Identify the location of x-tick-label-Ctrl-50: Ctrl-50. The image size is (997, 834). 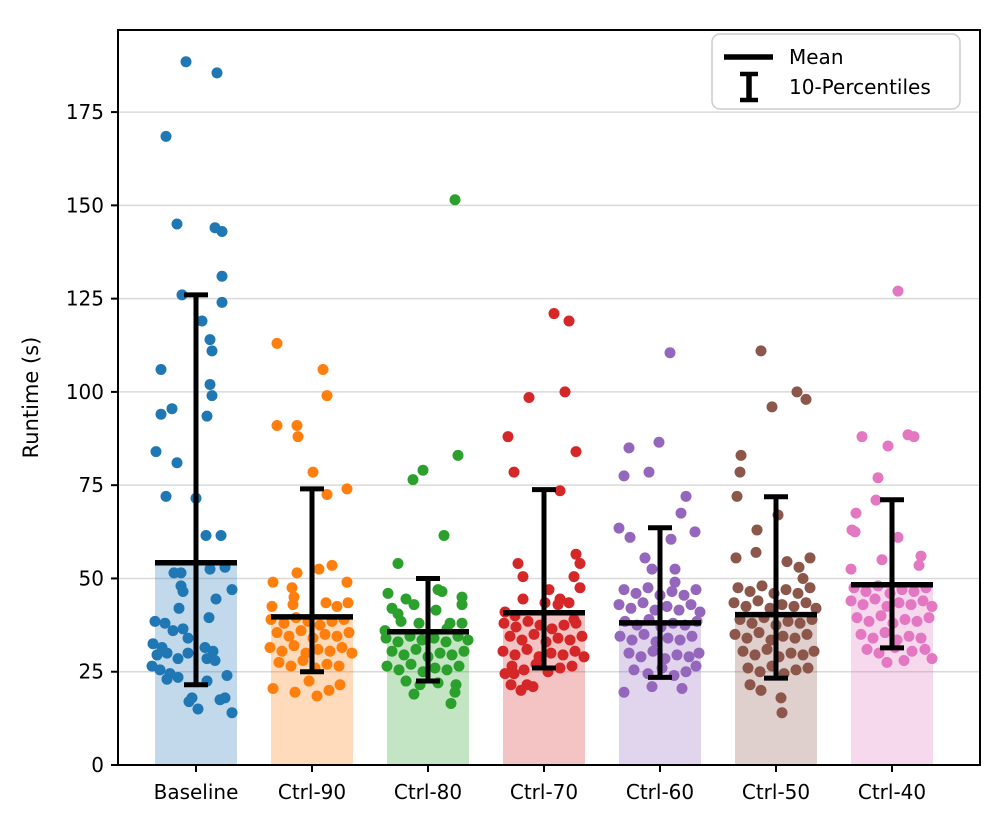
(776, 792).